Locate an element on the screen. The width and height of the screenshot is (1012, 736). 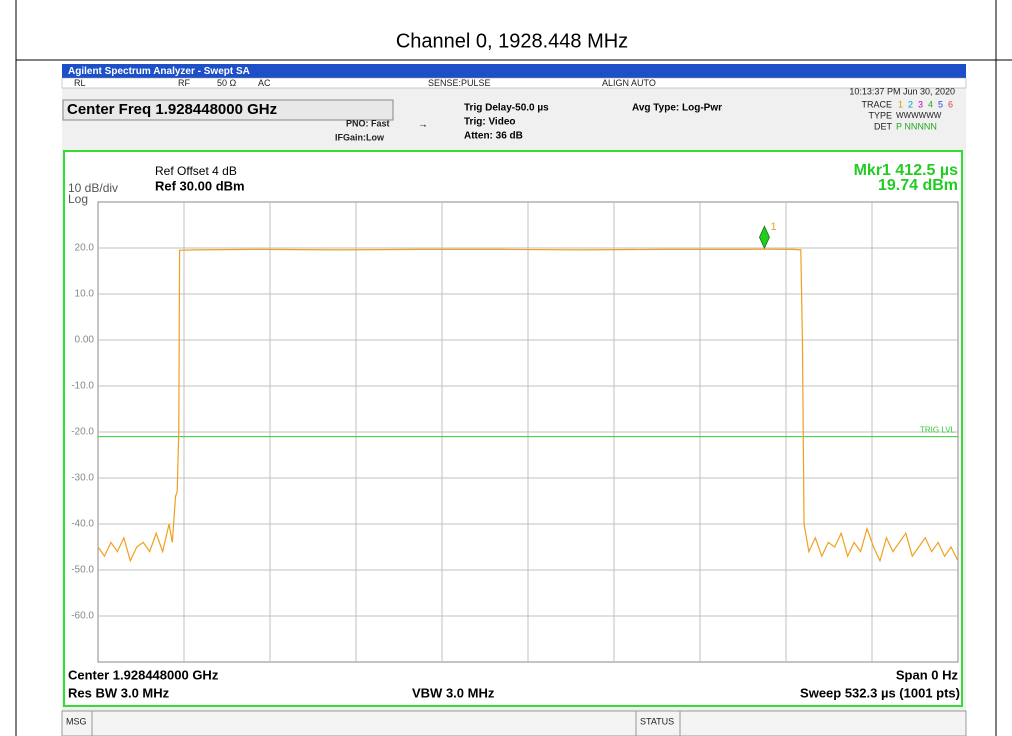
sweep: Sweep 532.3 µs (1001 pts) is located at coordinates (880, 692).